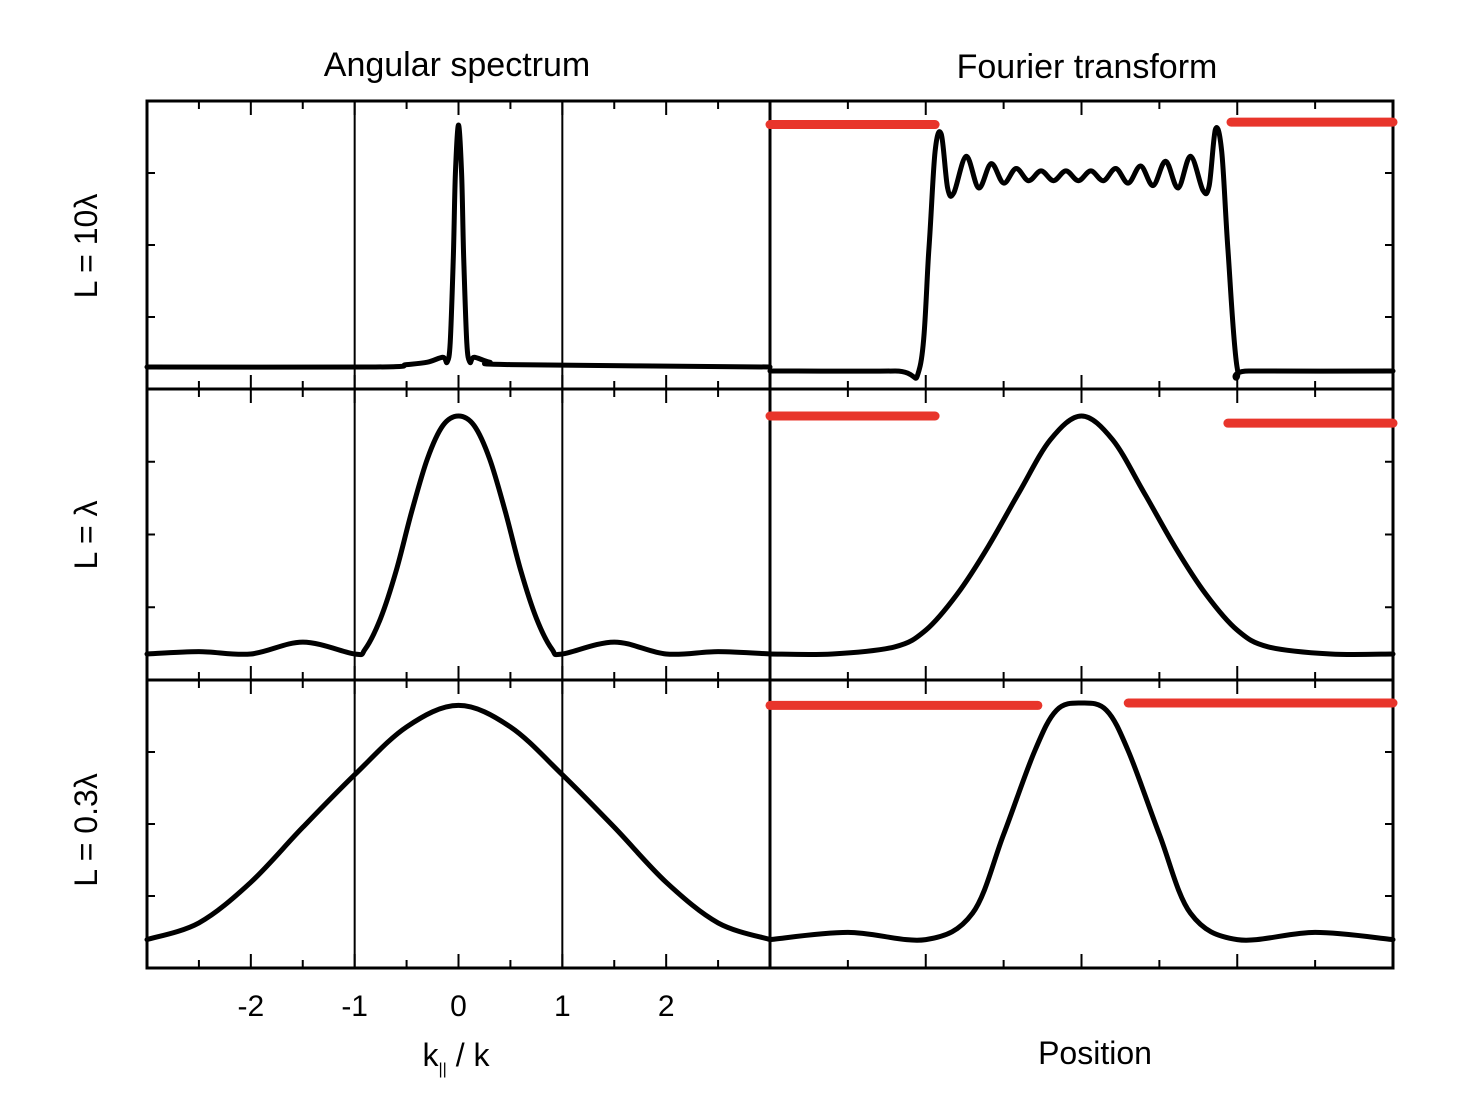 The height and width of the screenshot is (1094, 1484). Describe the element at coordinates (469, 1055) in the screenshot. I see `x-axis-label-rest: / k` at that location.